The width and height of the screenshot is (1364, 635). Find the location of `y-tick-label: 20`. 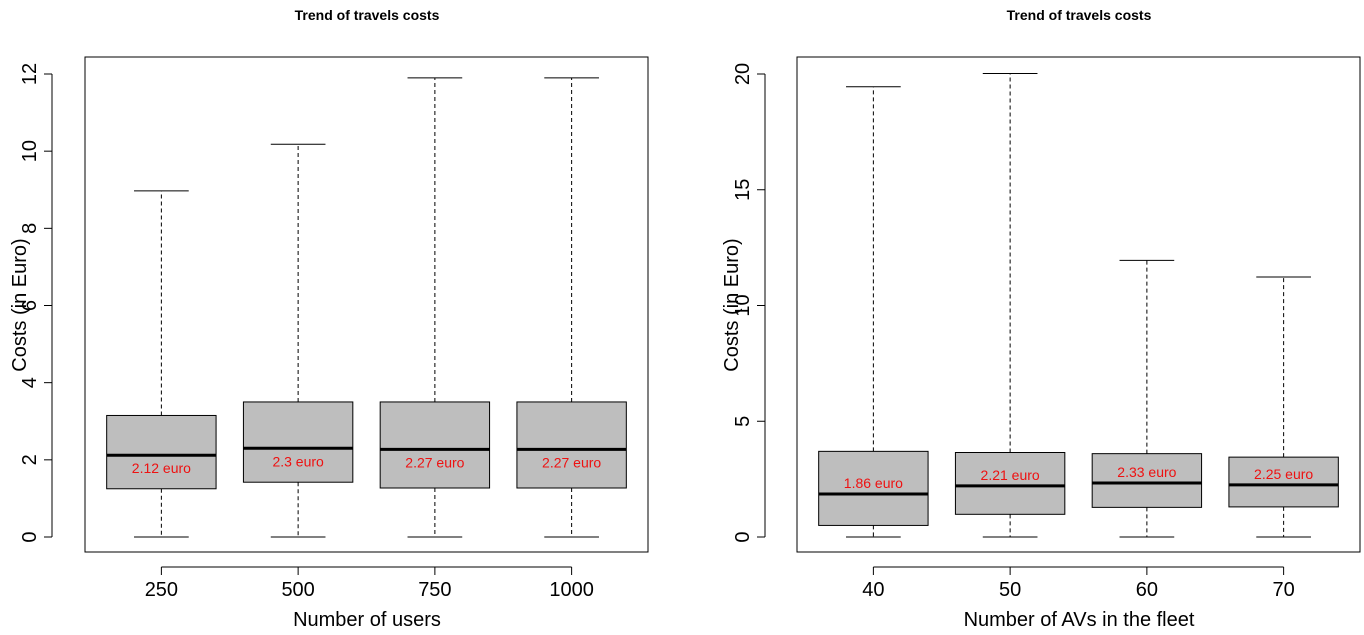

y-tick-label: 20 is located at coordinates (743, 74).